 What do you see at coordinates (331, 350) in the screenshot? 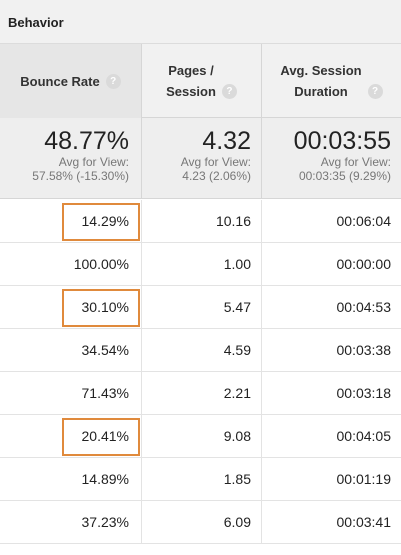
I see `cell-avg-session-duration: 00:03:38` at bounding box center [331, 350].